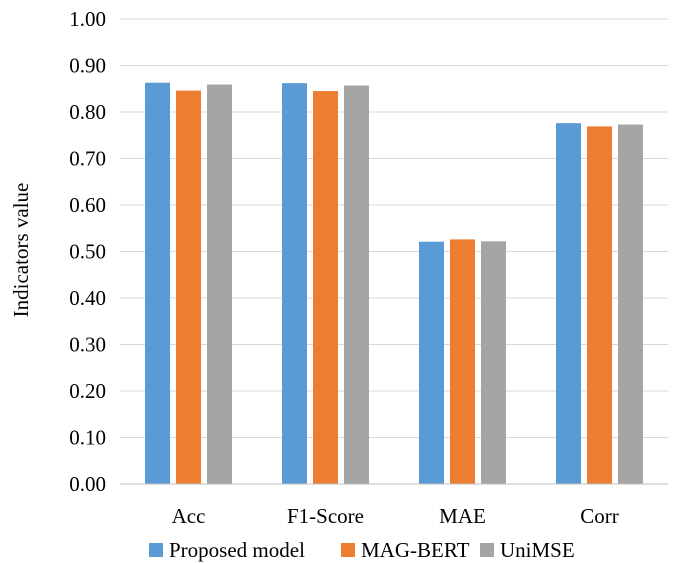 The height and width of the screenshot is (563, 676). I want to click on x-category-label: F1-Score, so click(325, 516).